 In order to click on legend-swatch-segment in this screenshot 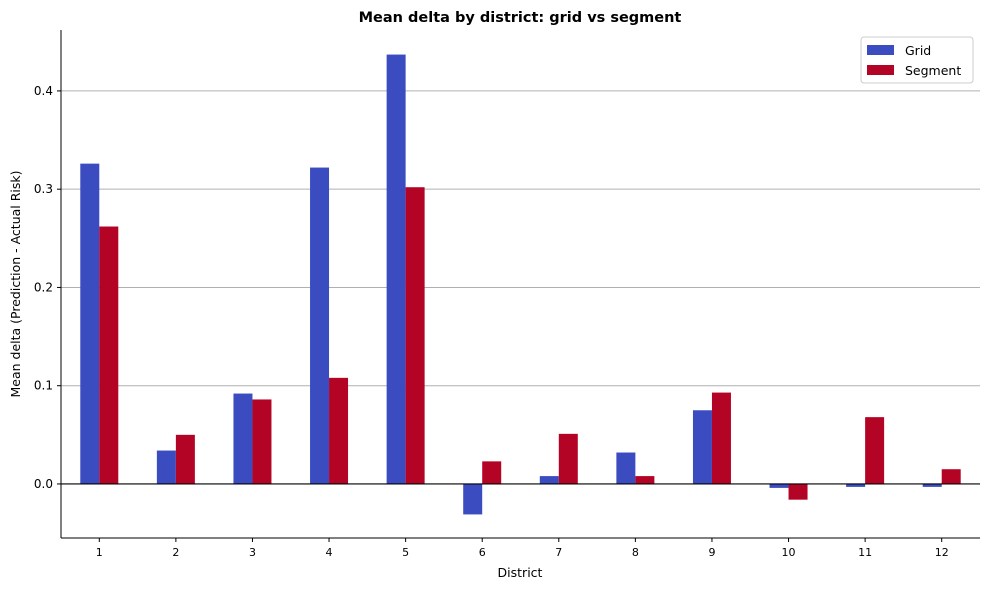, I will do `click(880, 70)`.